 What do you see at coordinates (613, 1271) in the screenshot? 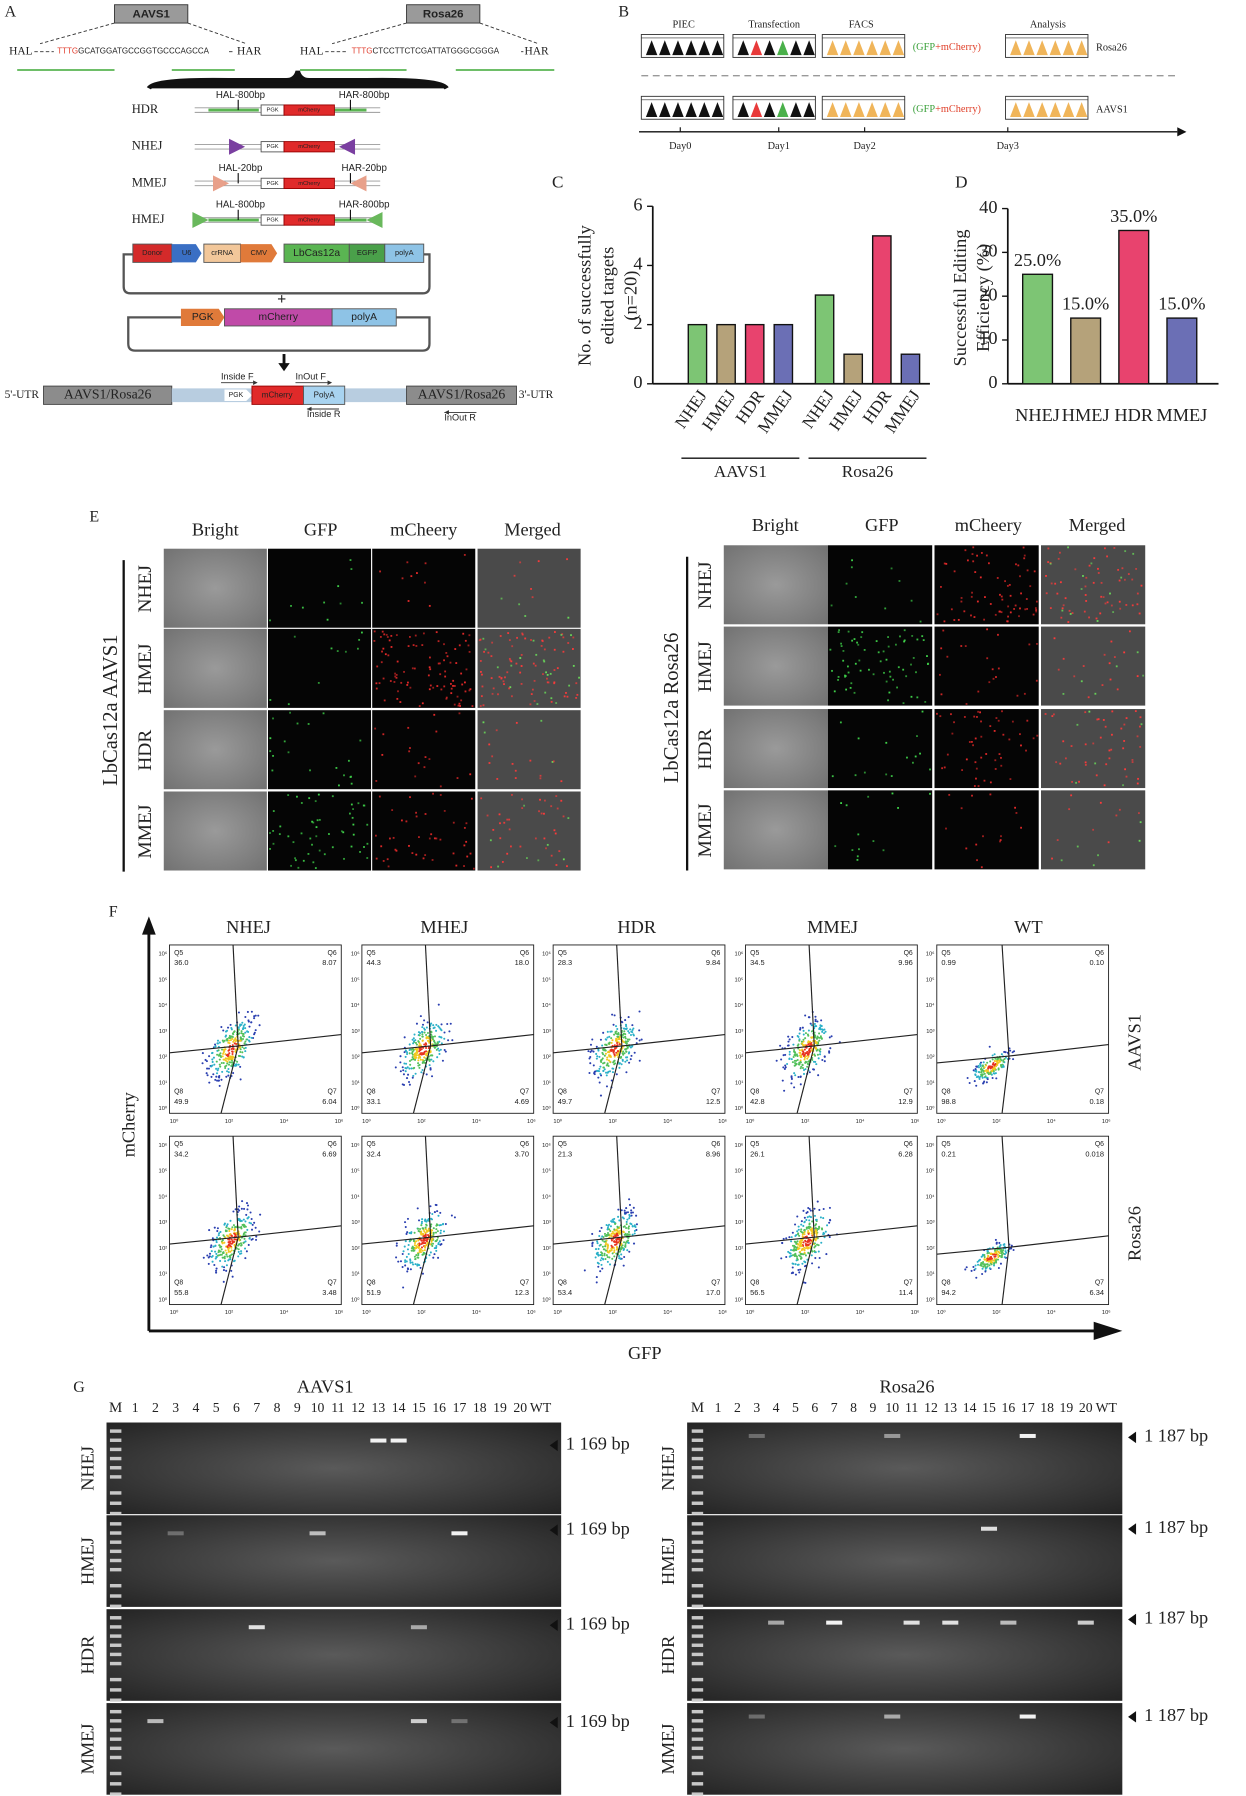
I see `line` at bounding box center [613, 1271].